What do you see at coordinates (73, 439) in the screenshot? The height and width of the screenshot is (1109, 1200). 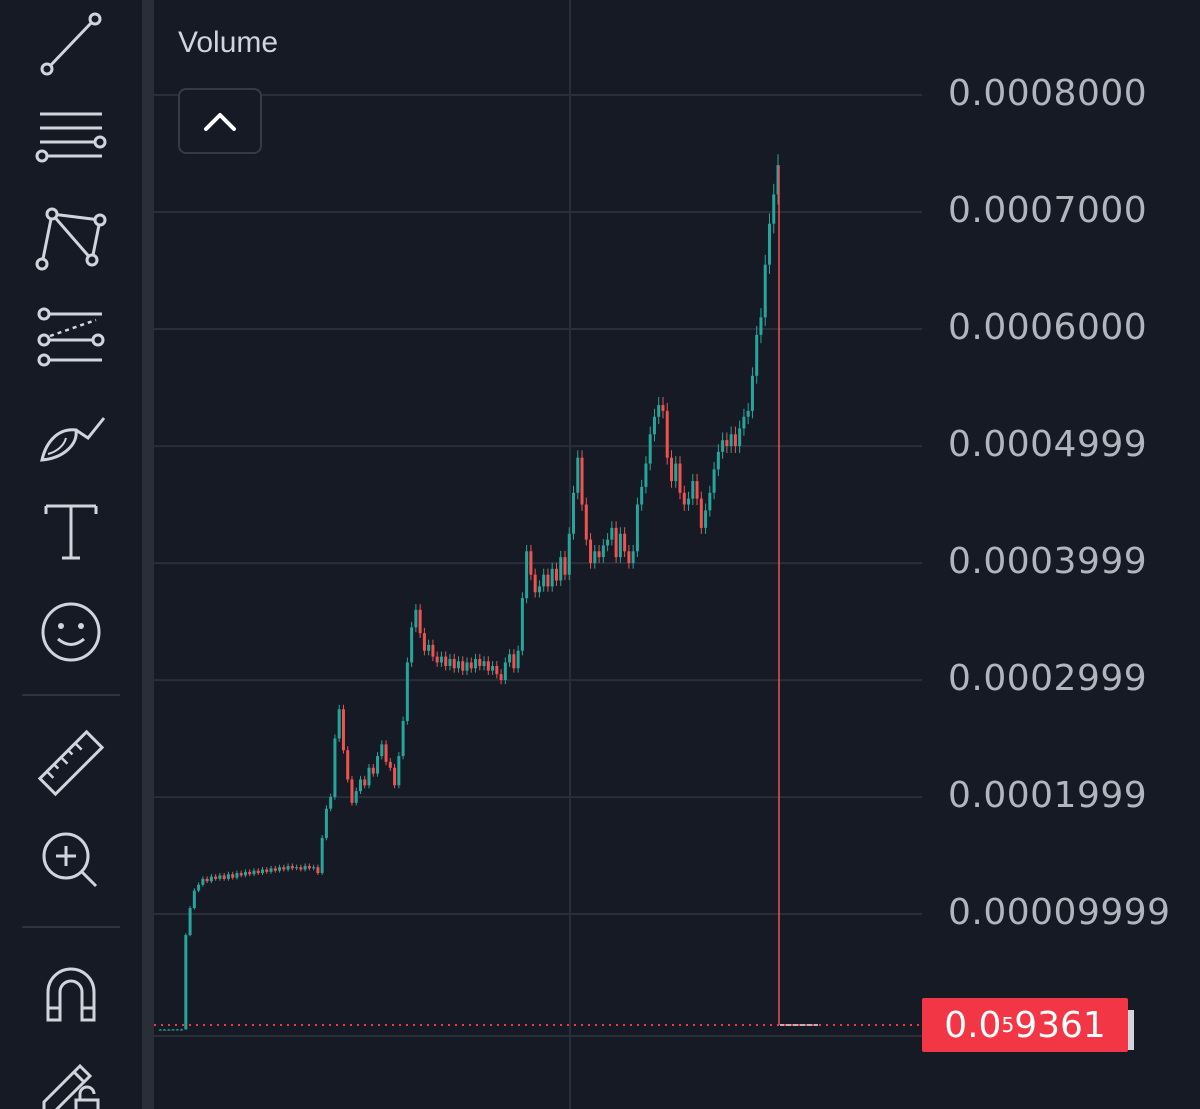 I see `brush-icon` at bounding box center [73, 439].